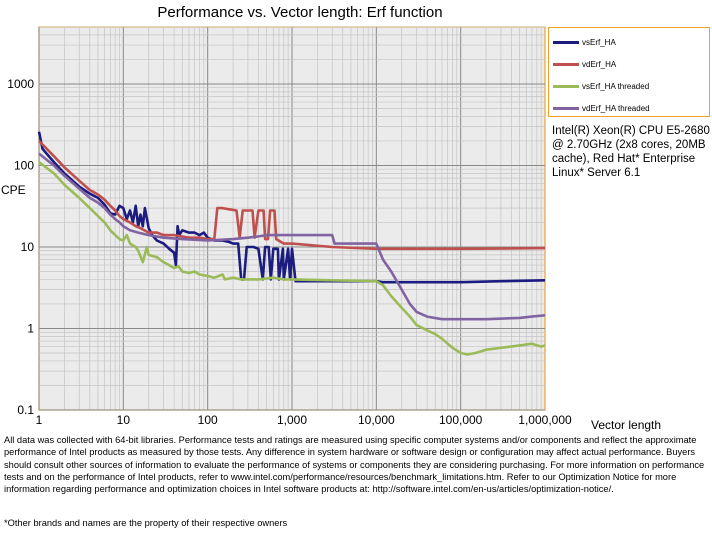  I want to click on legend-label: vdErf_HA, so click(599, 64).